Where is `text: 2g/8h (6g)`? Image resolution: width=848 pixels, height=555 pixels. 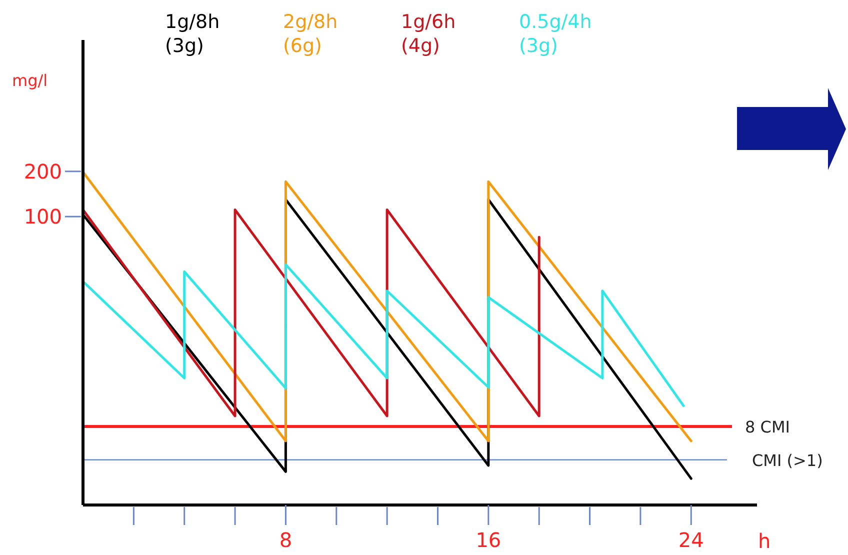 text: 2g/8h (6g) is located at coordinates (310, 34).